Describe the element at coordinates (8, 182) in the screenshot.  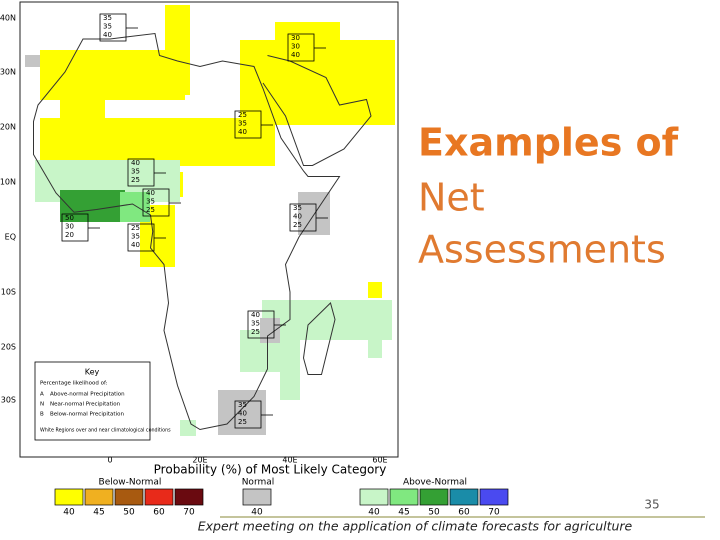
I see `lat-label: 10N` at that location.